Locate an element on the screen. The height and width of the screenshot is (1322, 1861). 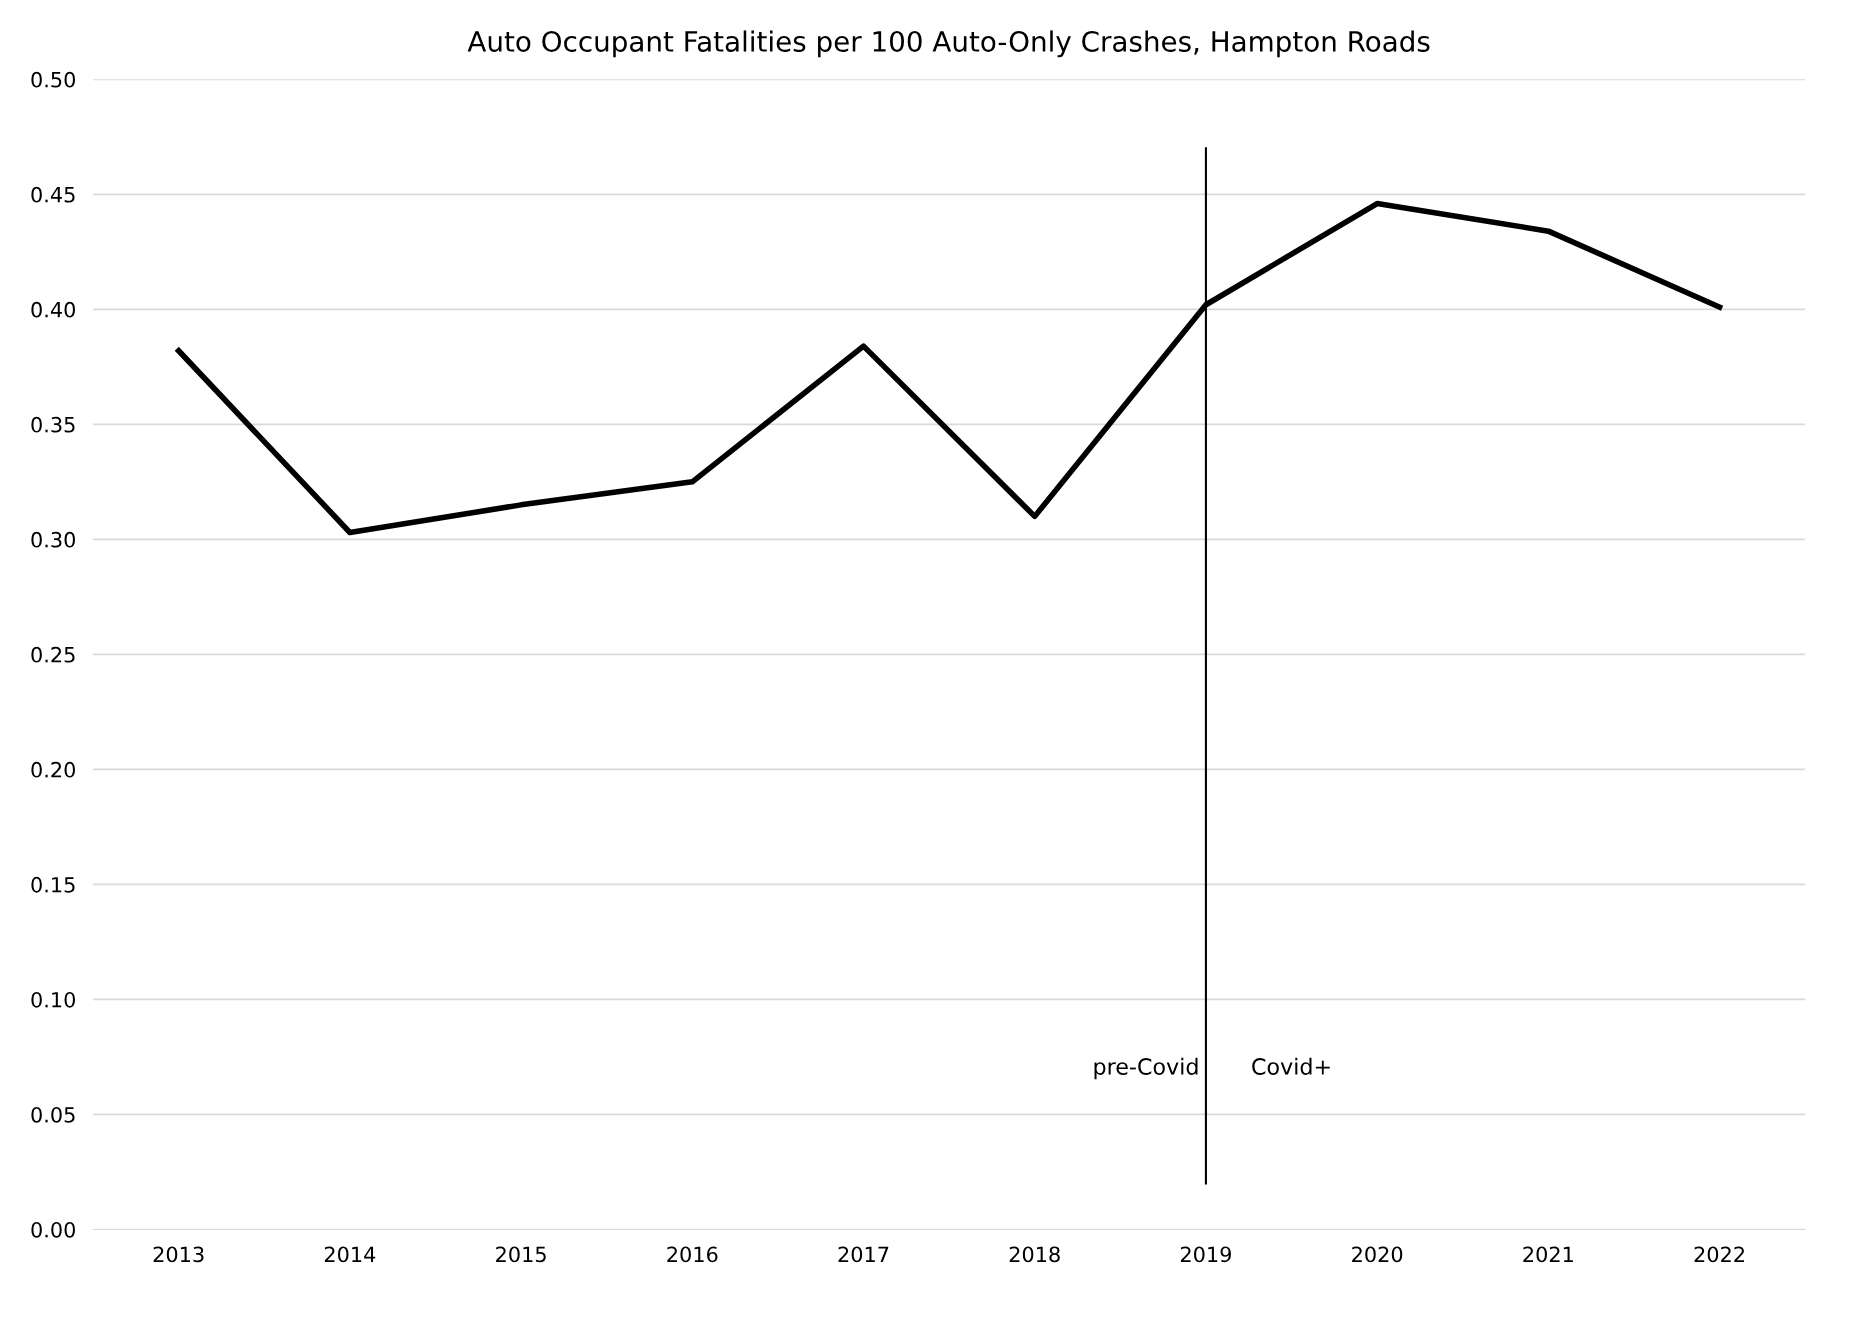
y-tick-label: 0.45 is located at coordinates (53, 194).